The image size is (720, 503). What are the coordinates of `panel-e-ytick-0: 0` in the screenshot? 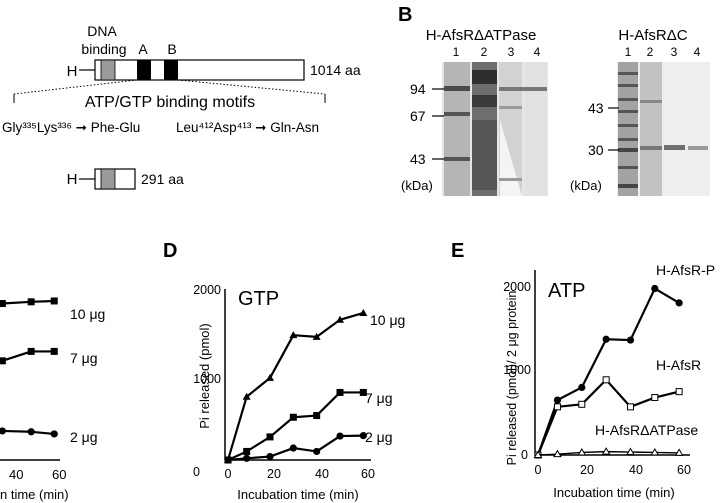 It's located at (524, 455).